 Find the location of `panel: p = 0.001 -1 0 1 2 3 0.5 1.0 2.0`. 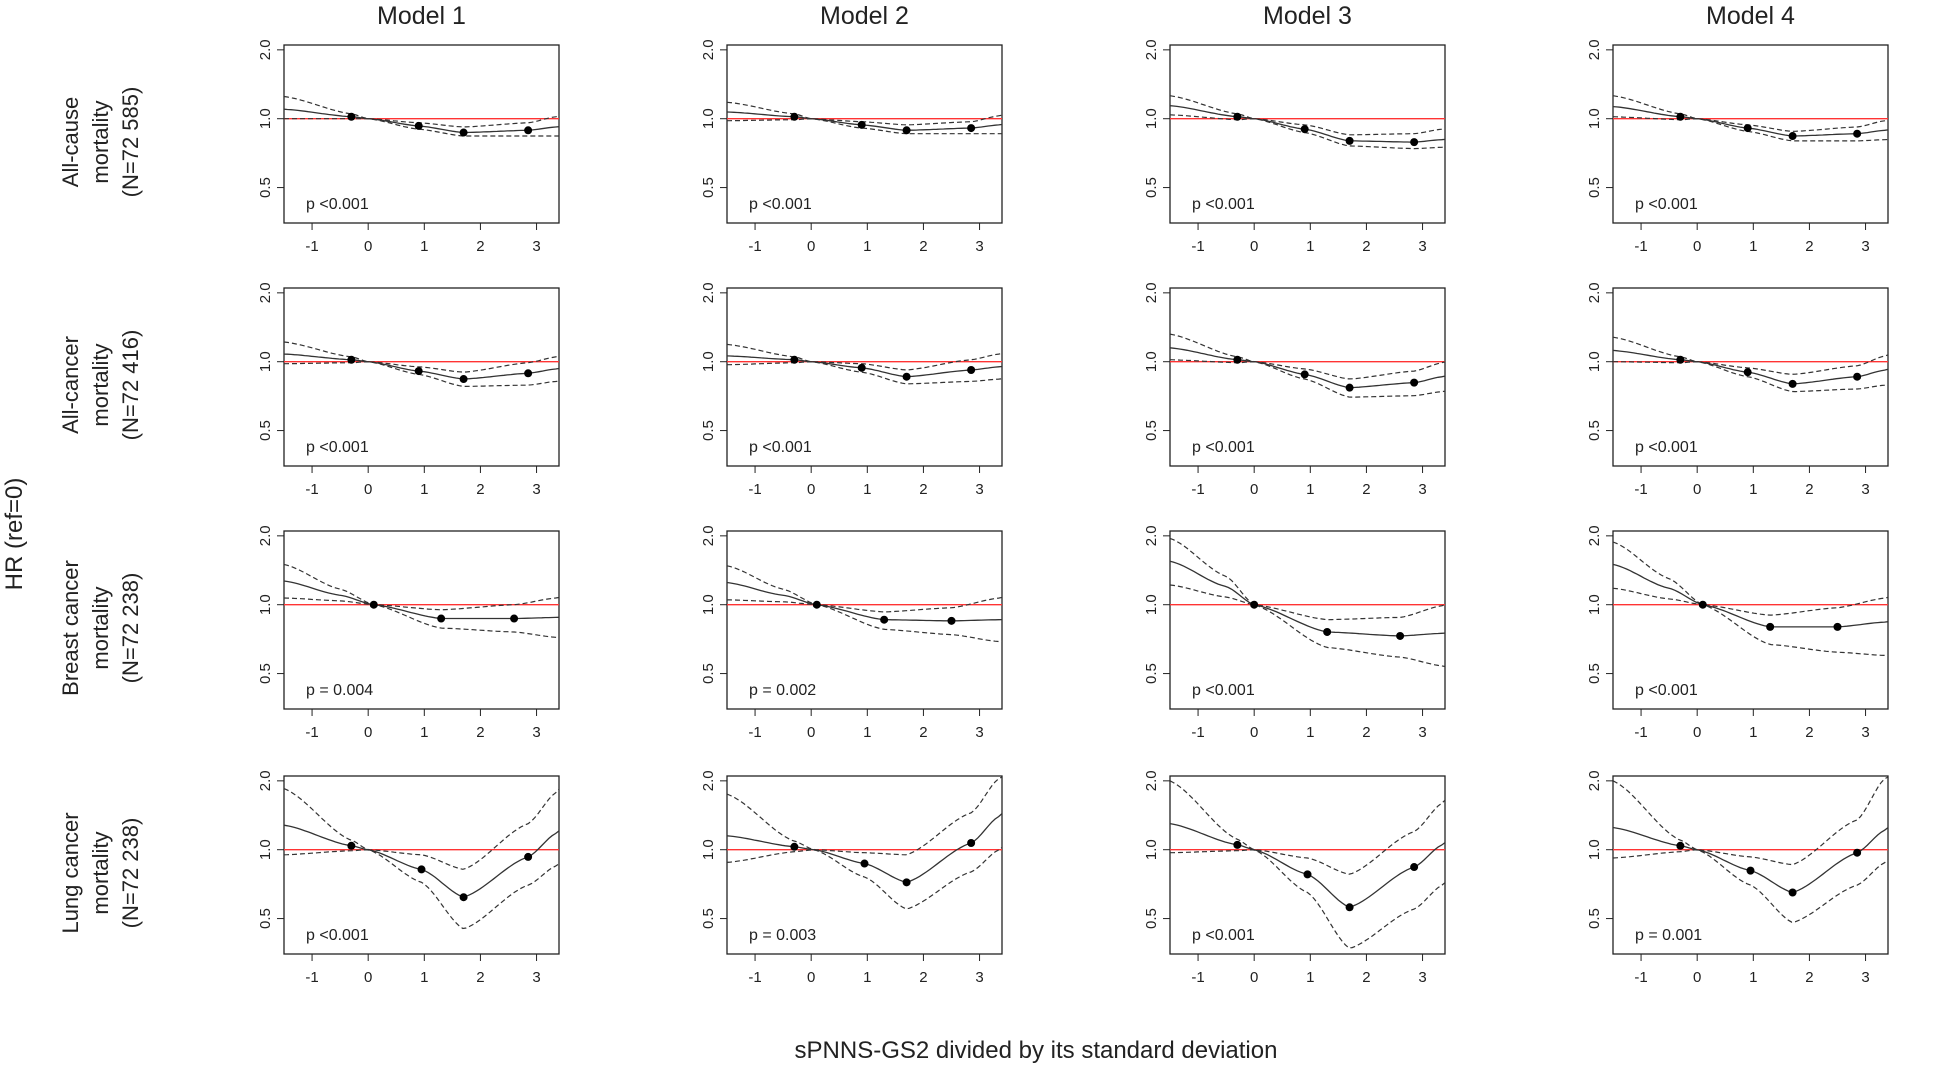

panel: p = 0.001 -1 0 1 2 3 0.5 1.0 2.0 is located at coordinates (1737, 878).